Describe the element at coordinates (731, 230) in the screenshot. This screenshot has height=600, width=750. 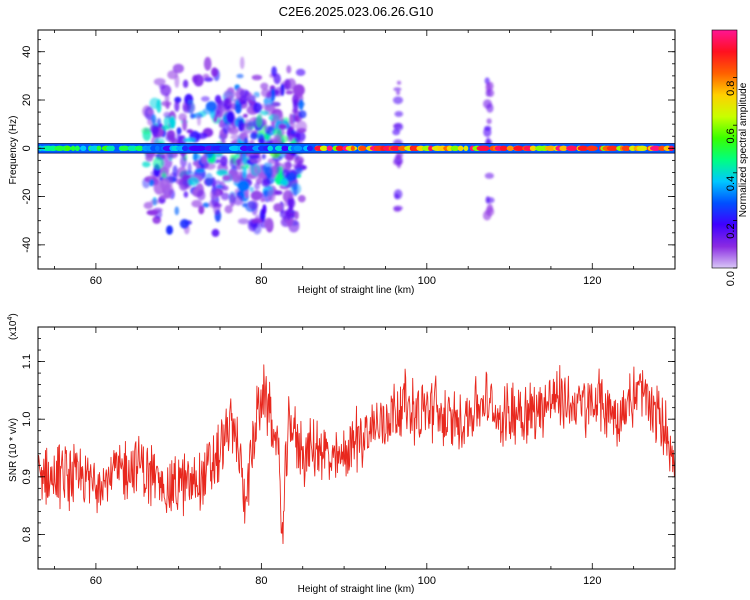
I see `colorbar-tick-label: 0.2` at that location.